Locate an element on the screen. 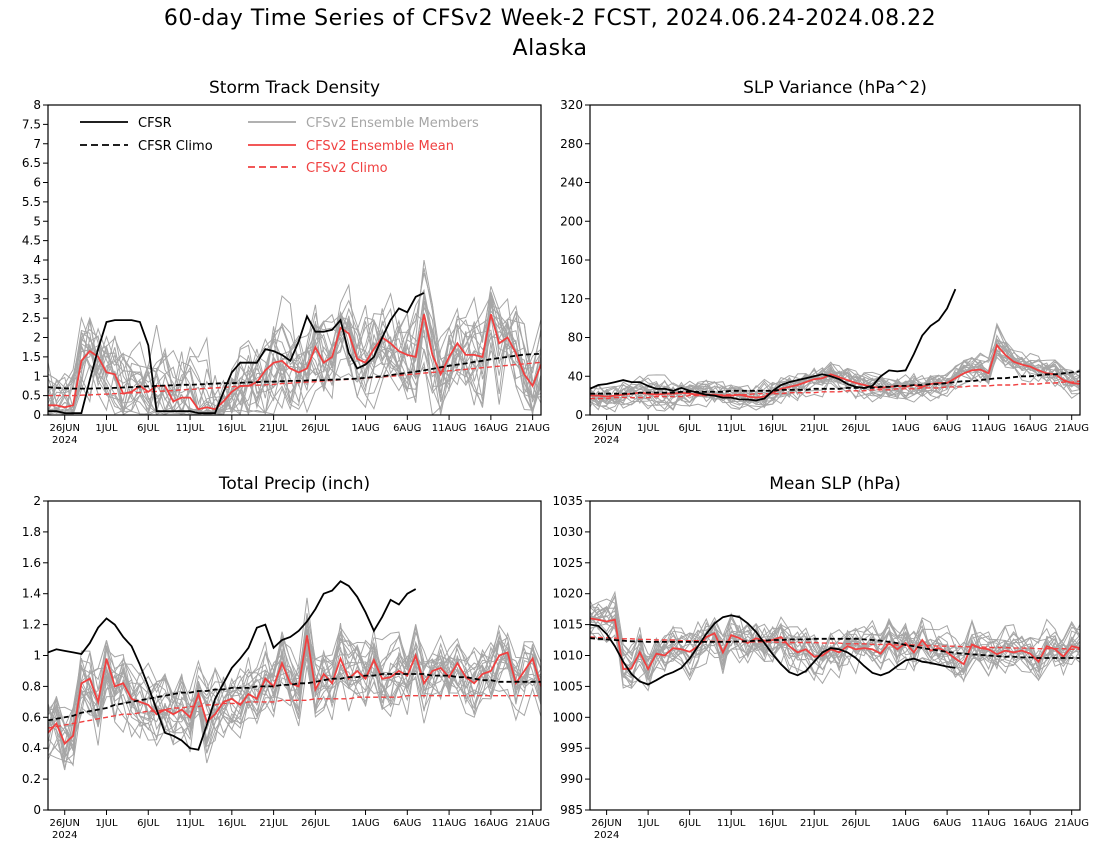  legend-label: CFSR is located at coordinates (155, 123).